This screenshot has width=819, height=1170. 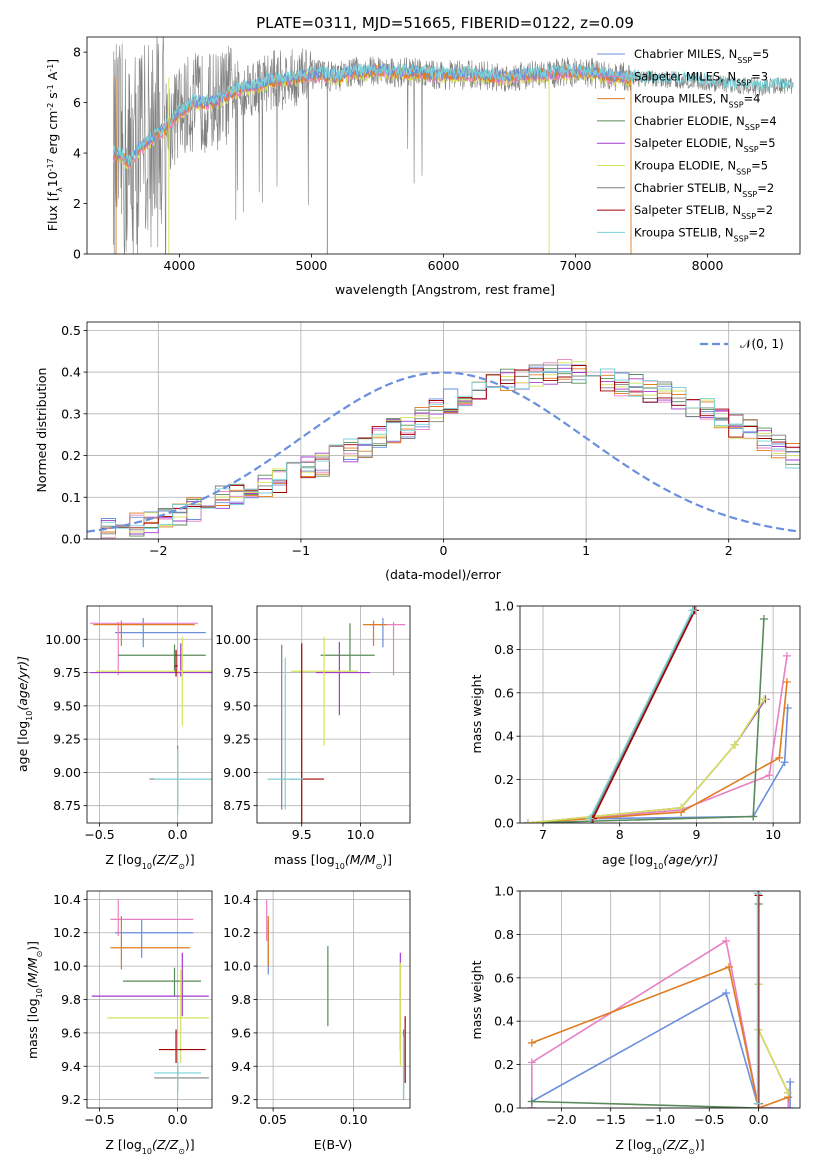 What do you see at coordinates (703, 212) in the screenshot?
I see `legend-entry: Salpeter STELIB, NSSP=2` at bounding box center [703, 212].